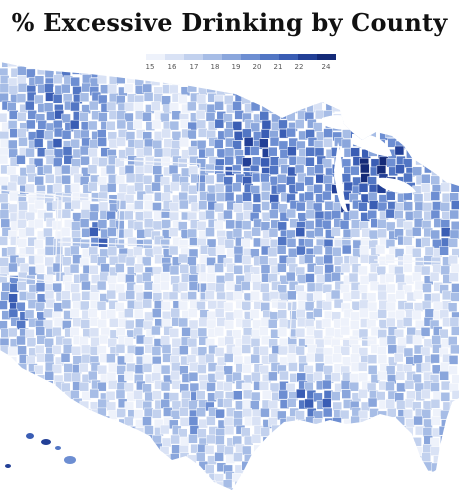 The image size is (459, 502). What do you see at coordinates (172, 67) in the screenshot?
I see `legend-tick: 16` at bounding box center [172, 67].